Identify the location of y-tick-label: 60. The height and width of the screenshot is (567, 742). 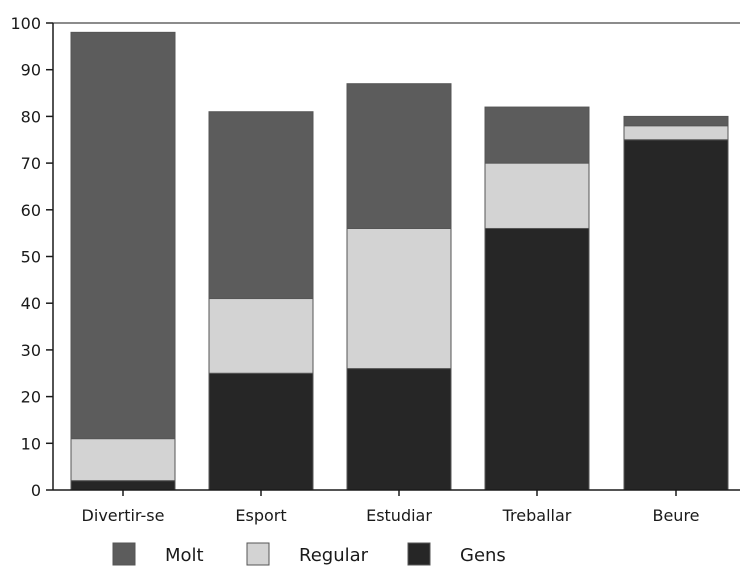
(31, 210).